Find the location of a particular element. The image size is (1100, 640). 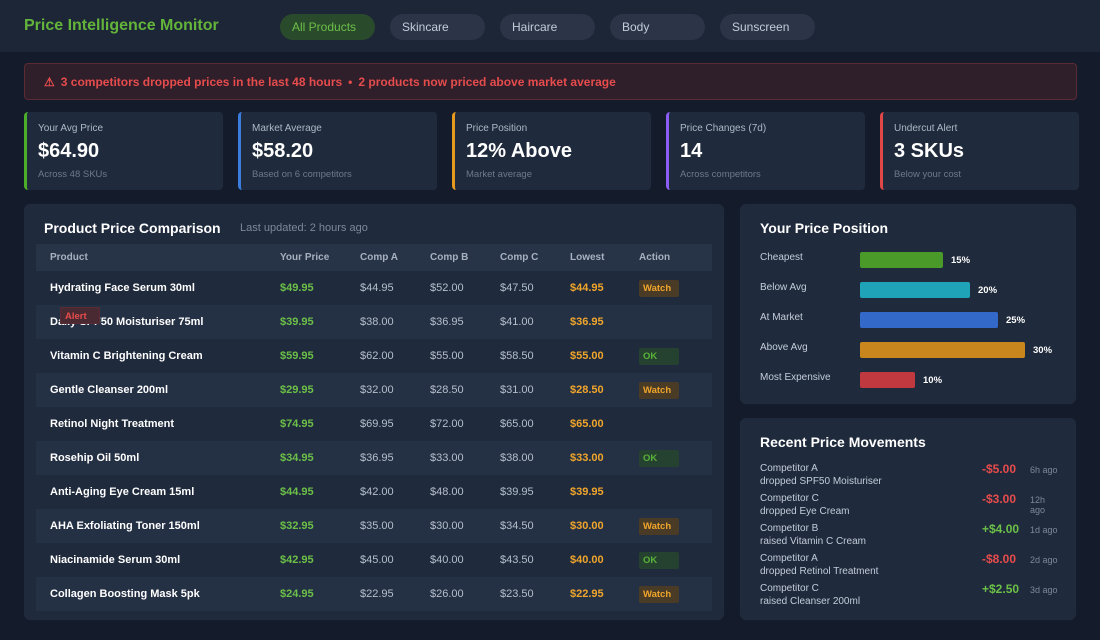

kpi-sub: Across 48 SKUs is located at coordinates (73, 174).